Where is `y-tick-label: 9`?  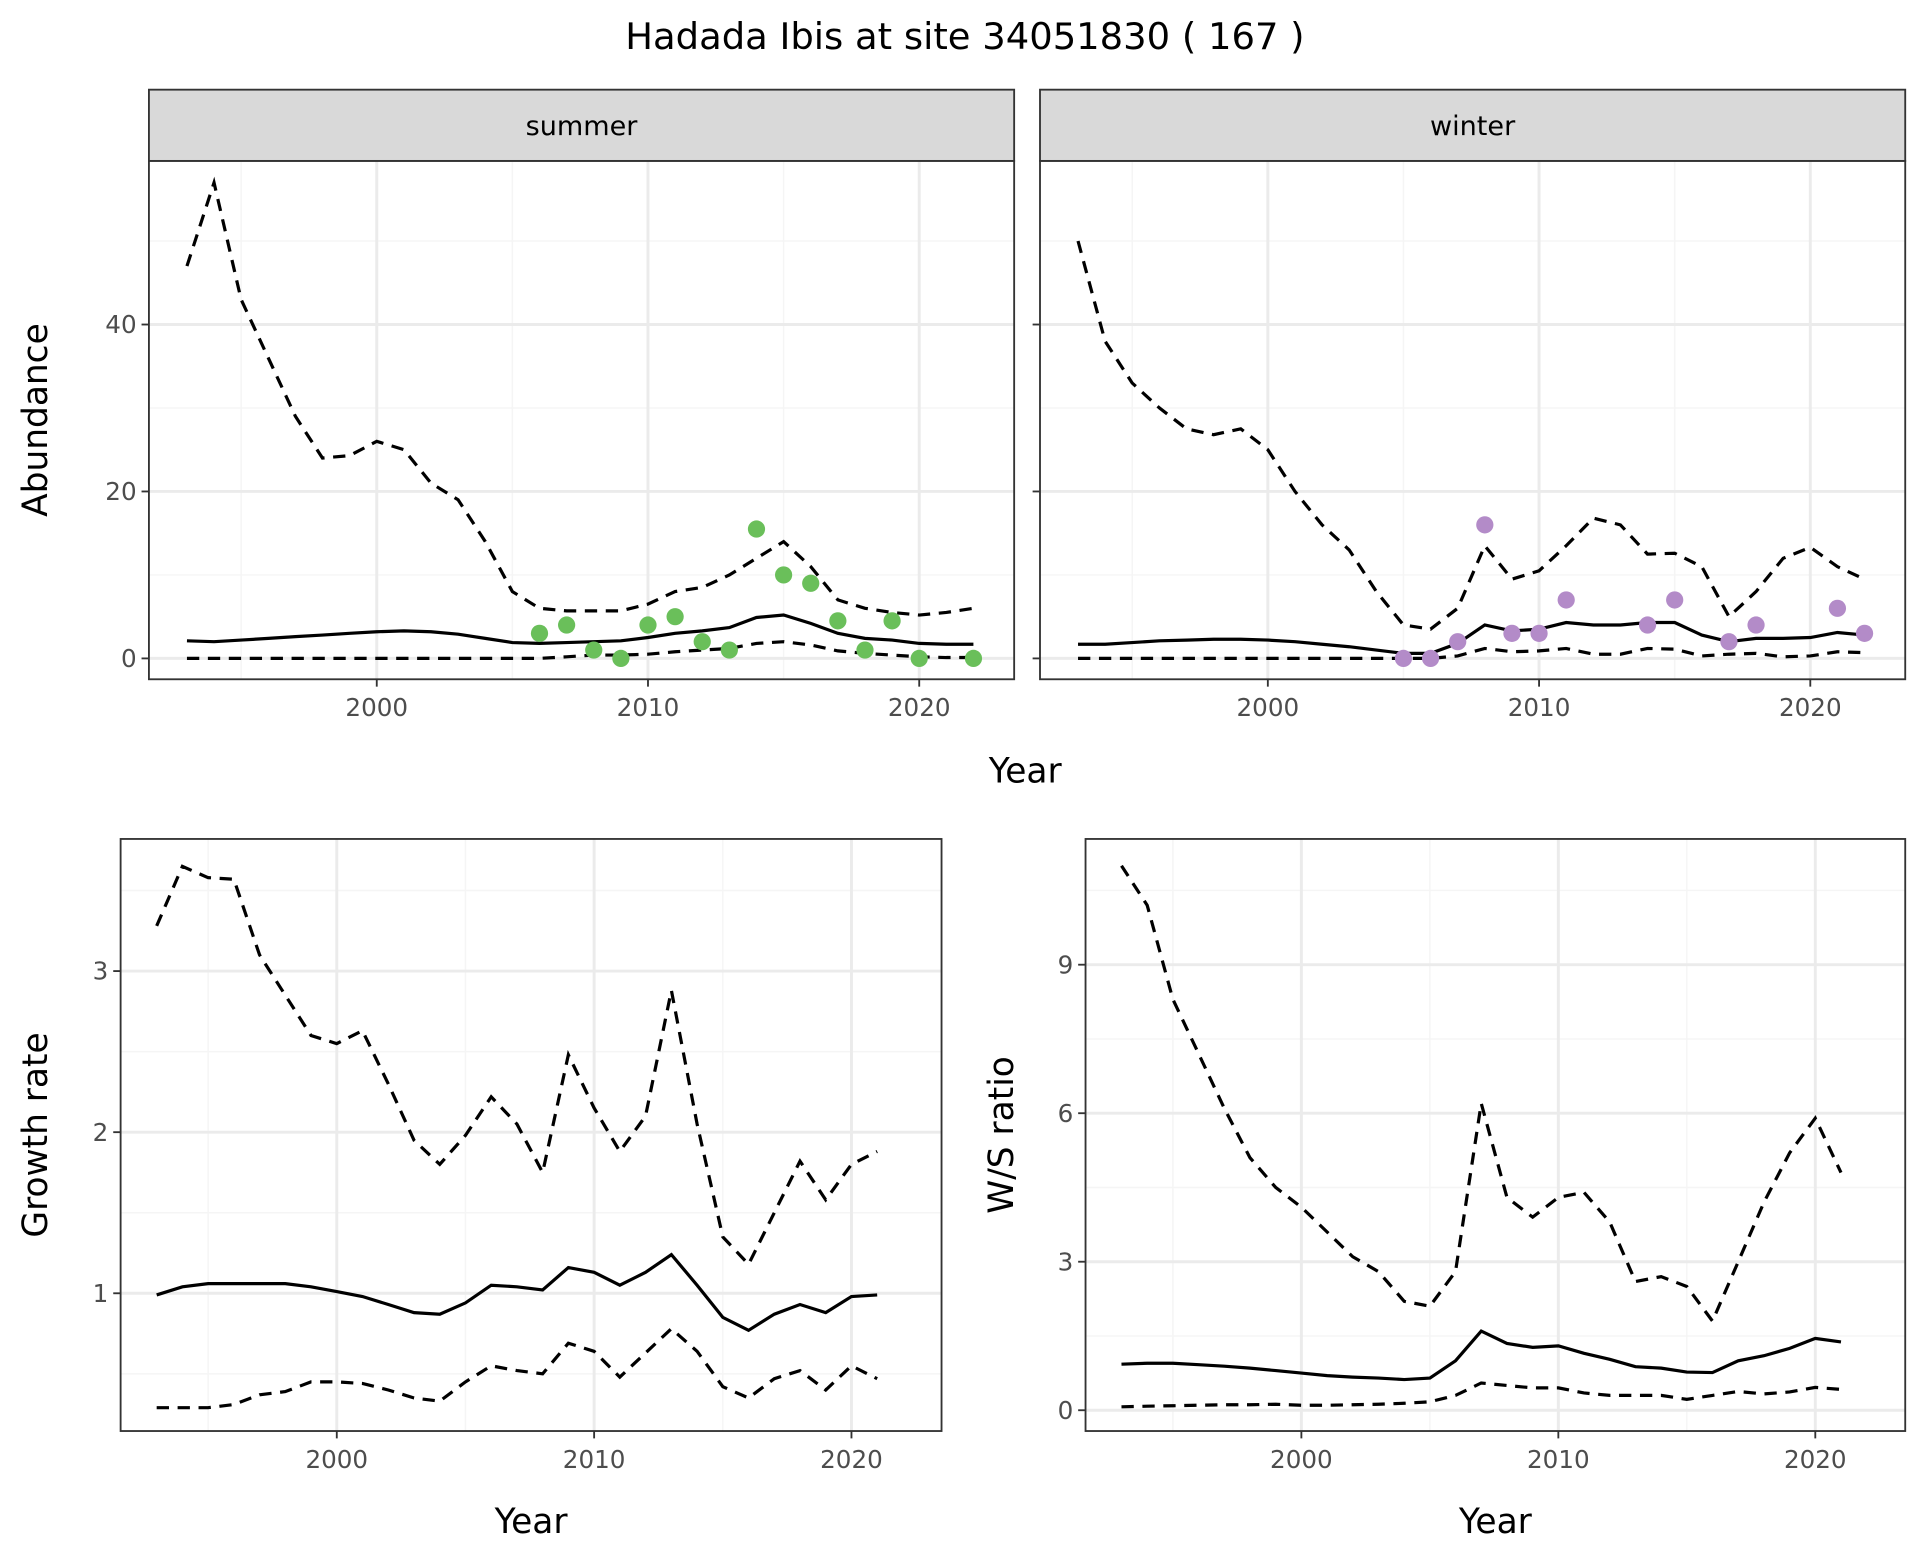
y-tick-label: 9 is located at coordinates (1066, 964).